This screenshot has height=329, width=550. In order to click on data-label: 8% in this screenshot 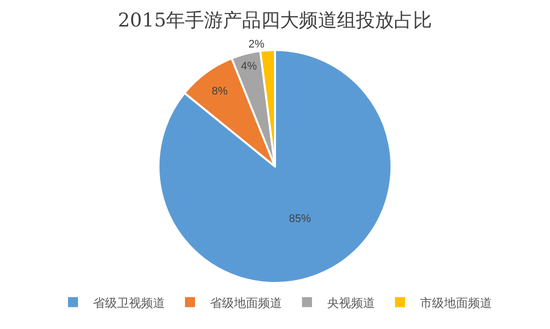, I will do `click(220, 92)`.